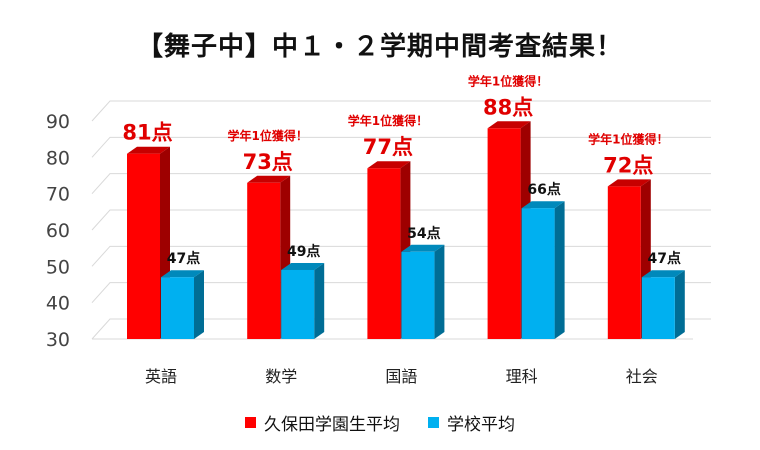  I want to click on legend-label-kubota: 久保田学園生平均, so click(332, 425).